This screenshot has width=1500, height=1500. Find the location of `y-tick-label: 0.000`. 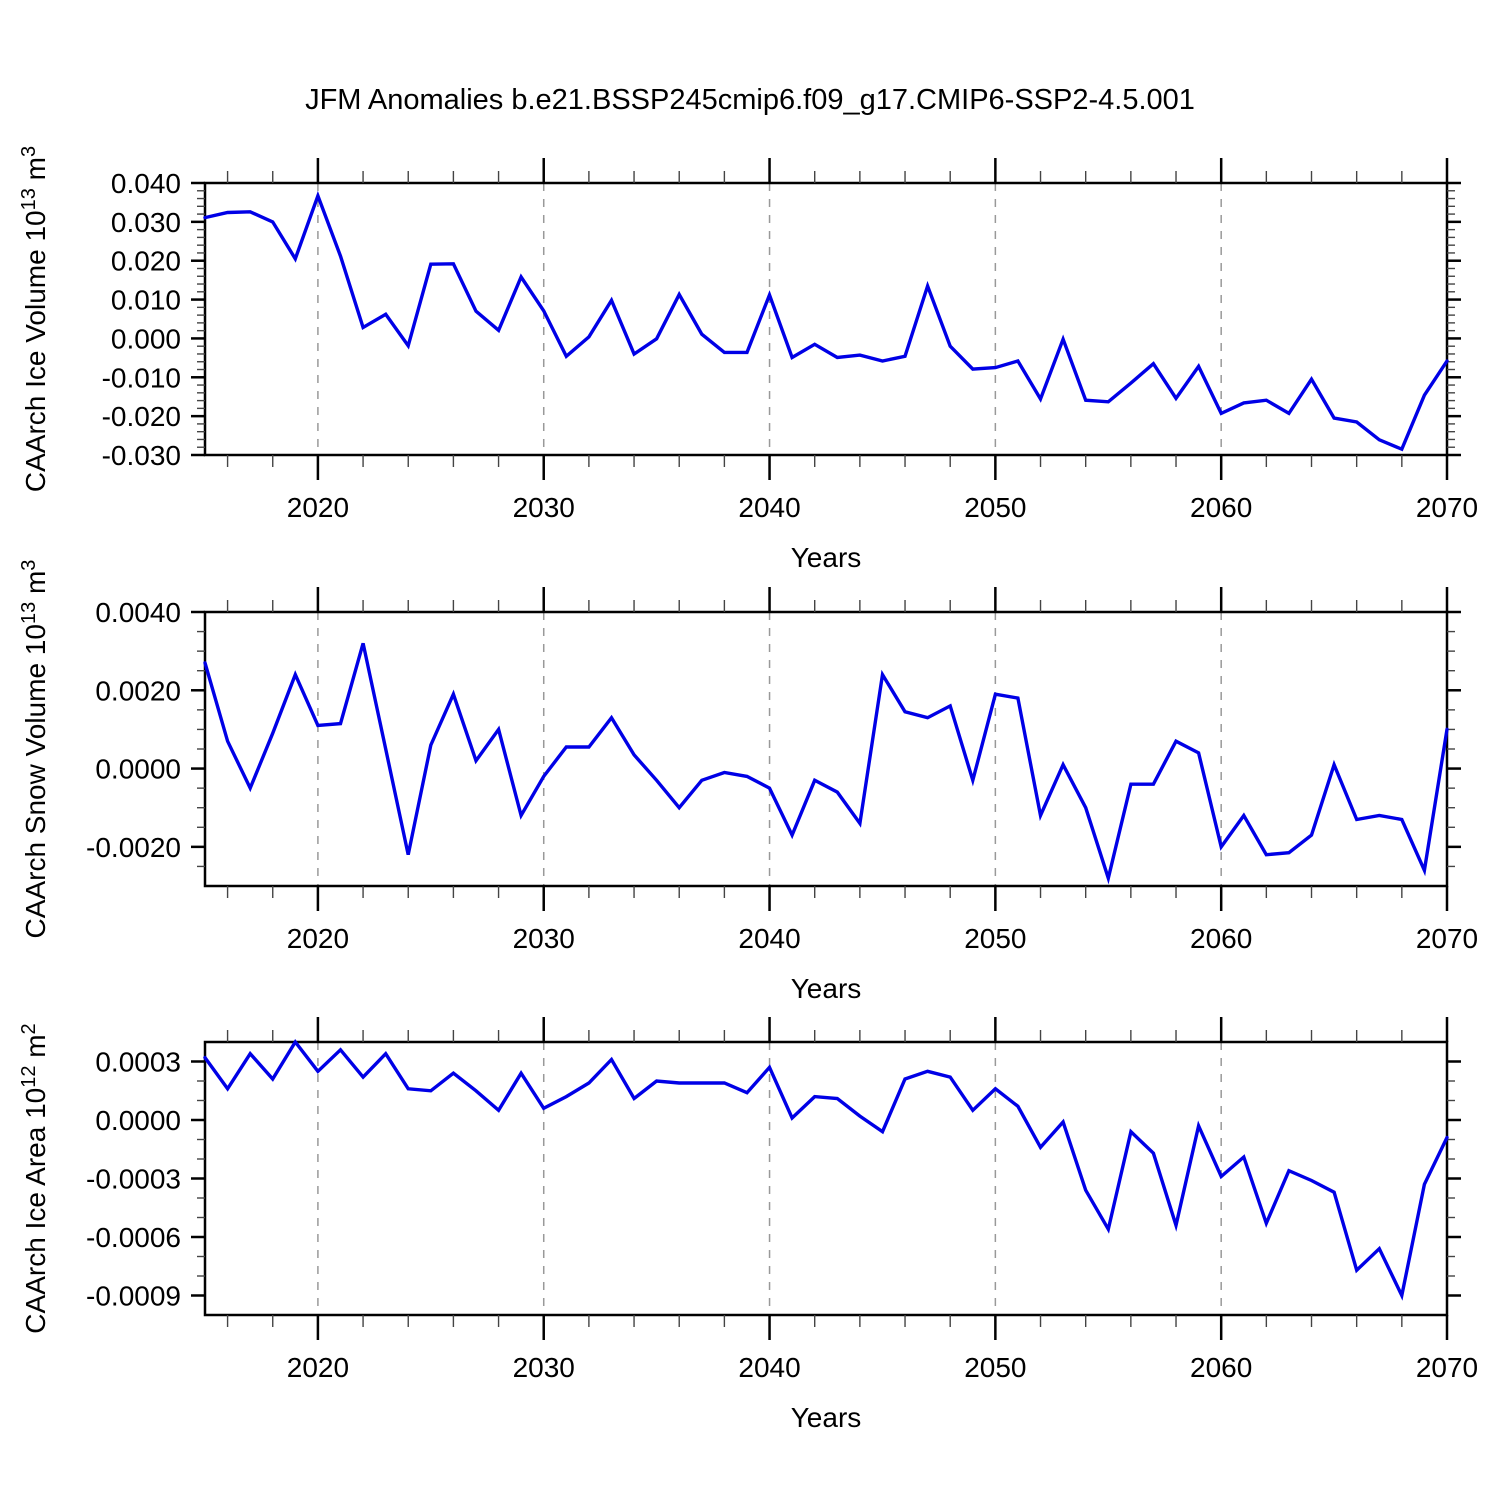

y-tick-label: 0.000 is located at coordinates (146, 338).